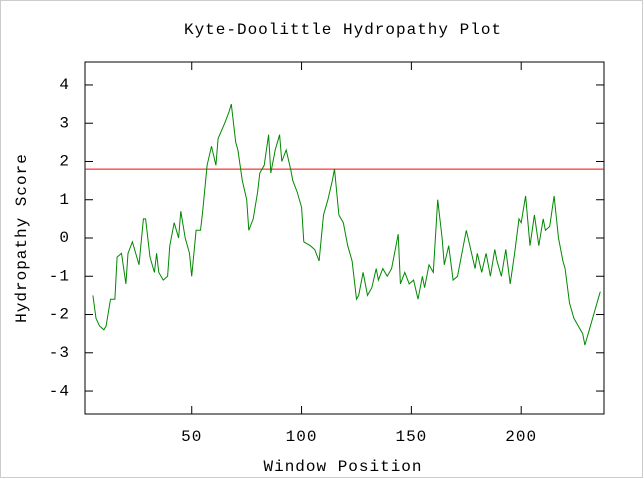 This screenshot has height=479, width=644. I want to click on y-tick-label: -4, so click(59, 391).